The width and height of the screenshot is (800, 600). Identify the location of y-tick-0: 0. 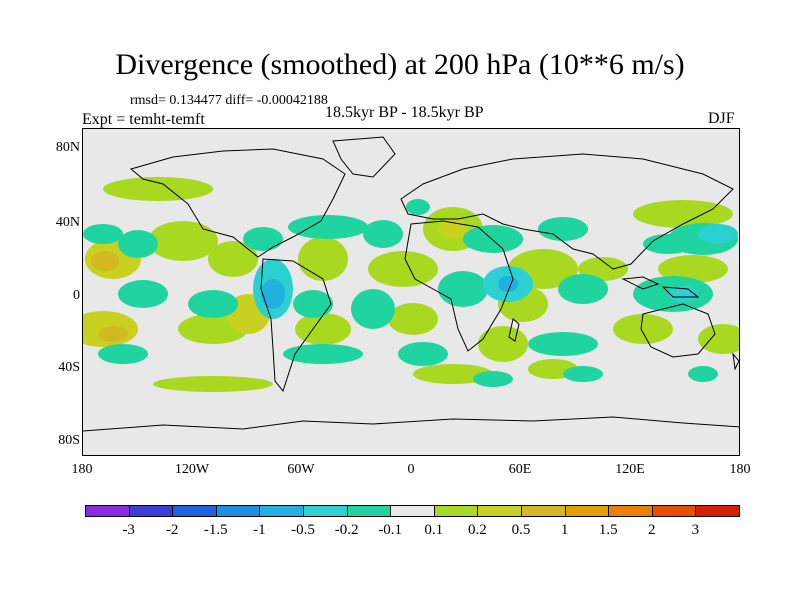
(76, 295).